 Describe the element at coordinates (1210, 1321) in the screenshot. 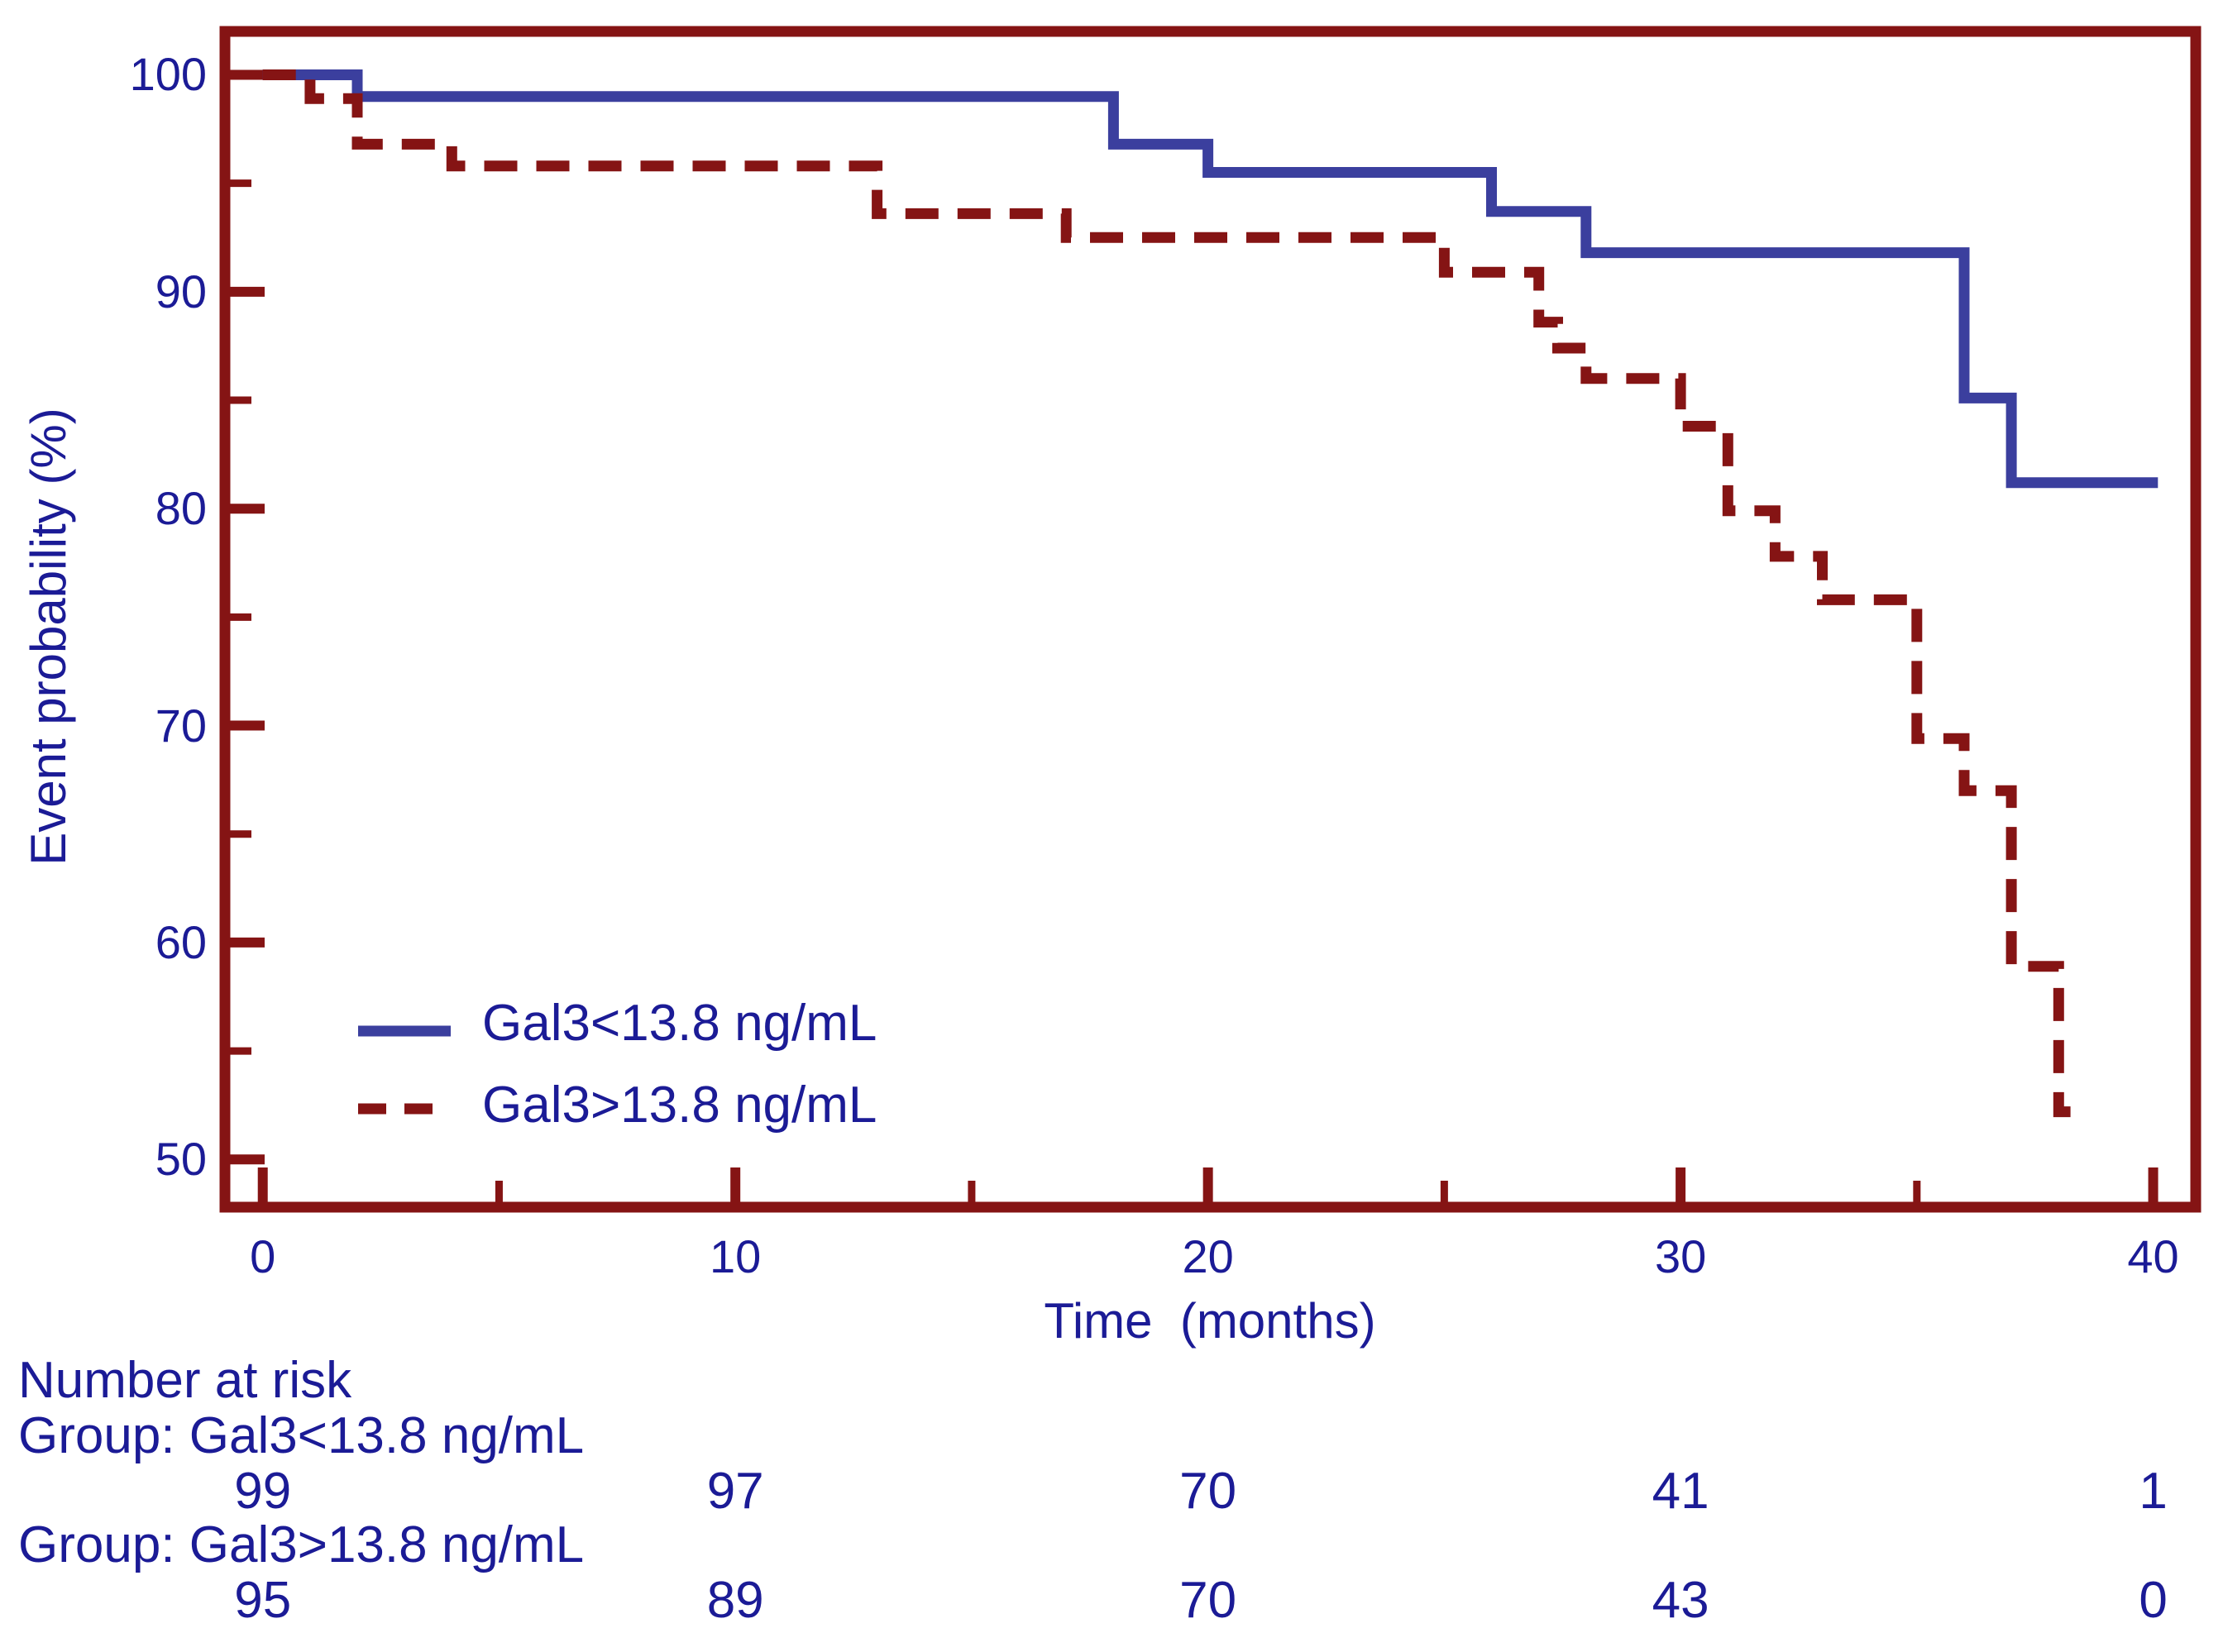

I see `x-axis-title: Time (months)` at that location.